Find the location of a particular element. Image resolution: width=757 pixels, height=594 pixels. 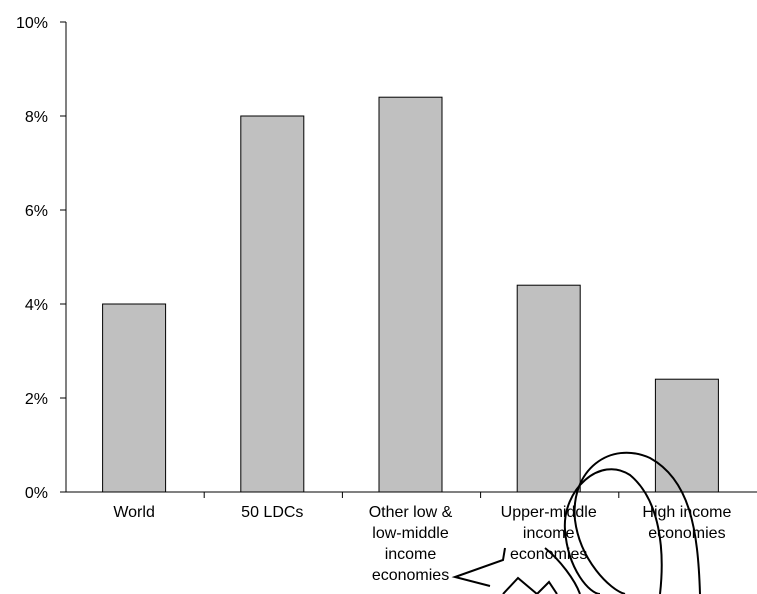

scribble-line-left is located at coordinates (562, 570).